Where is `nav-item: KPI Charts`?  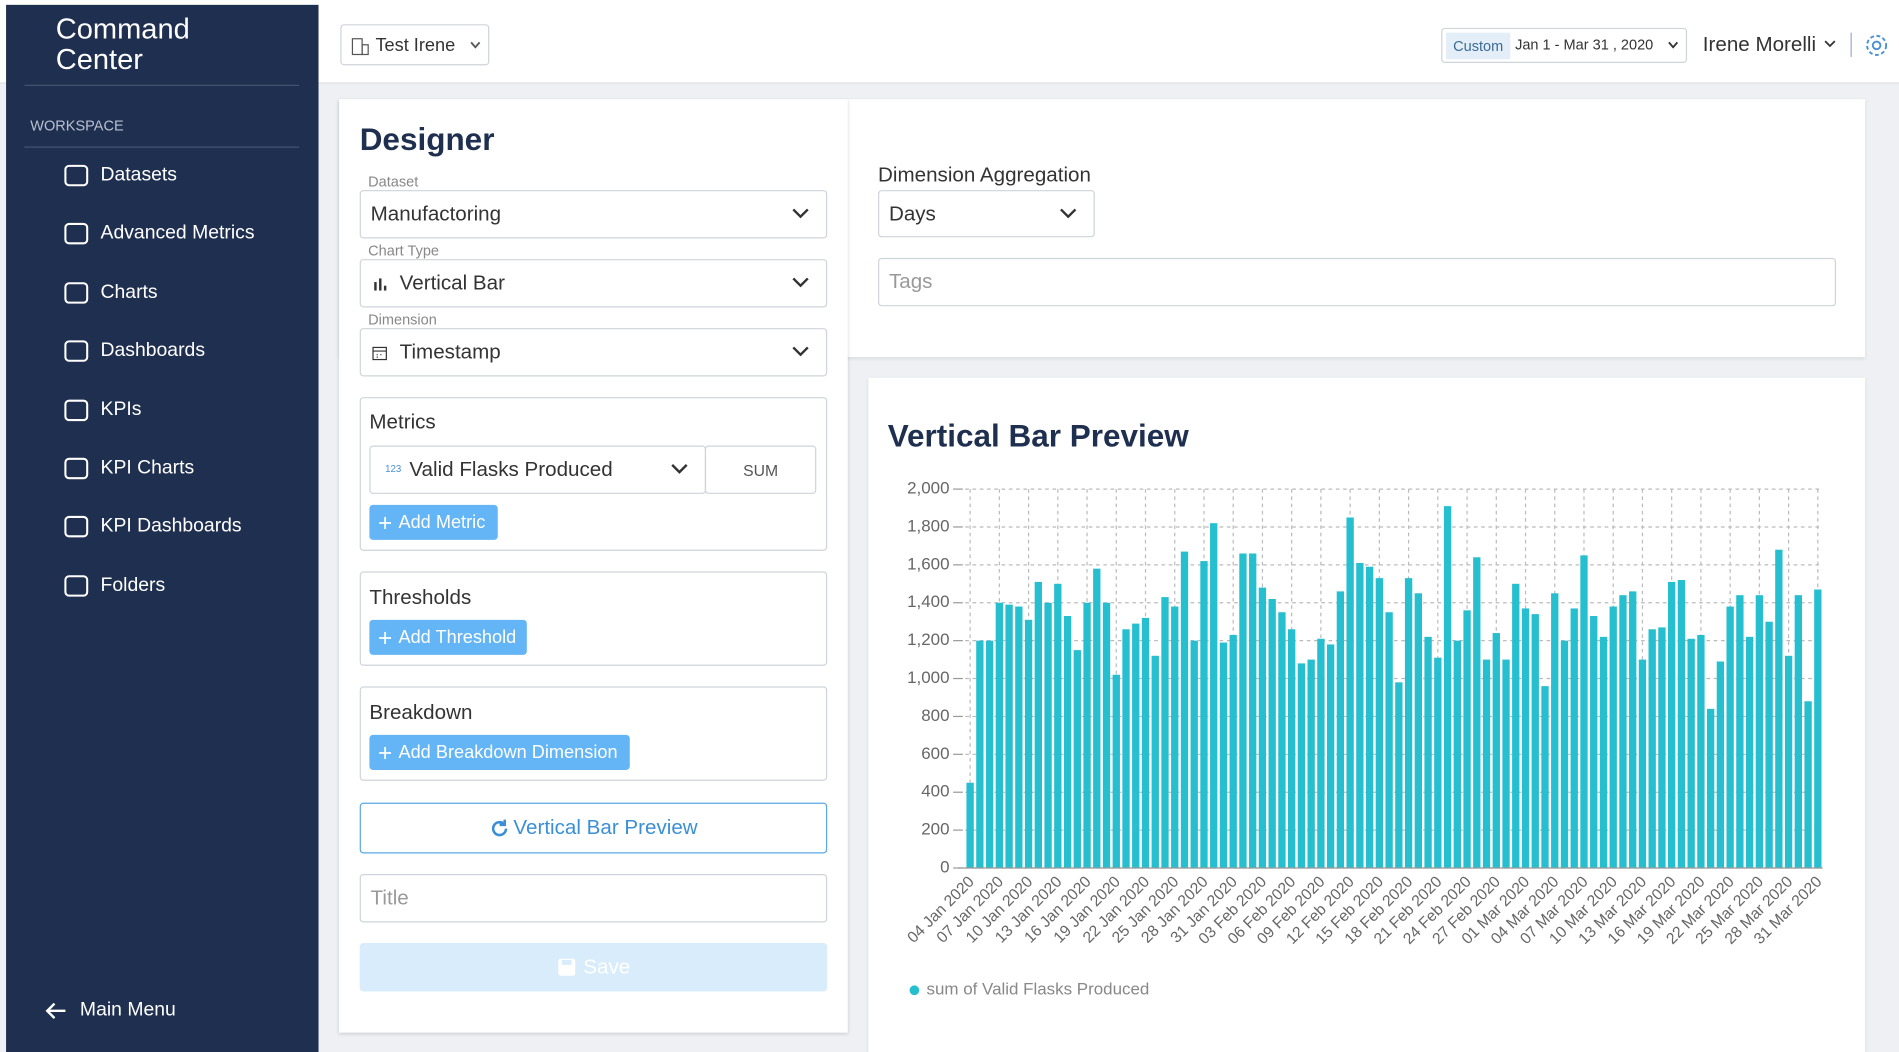
nav-item: KPI Charts is located at coordinates (184, 468).